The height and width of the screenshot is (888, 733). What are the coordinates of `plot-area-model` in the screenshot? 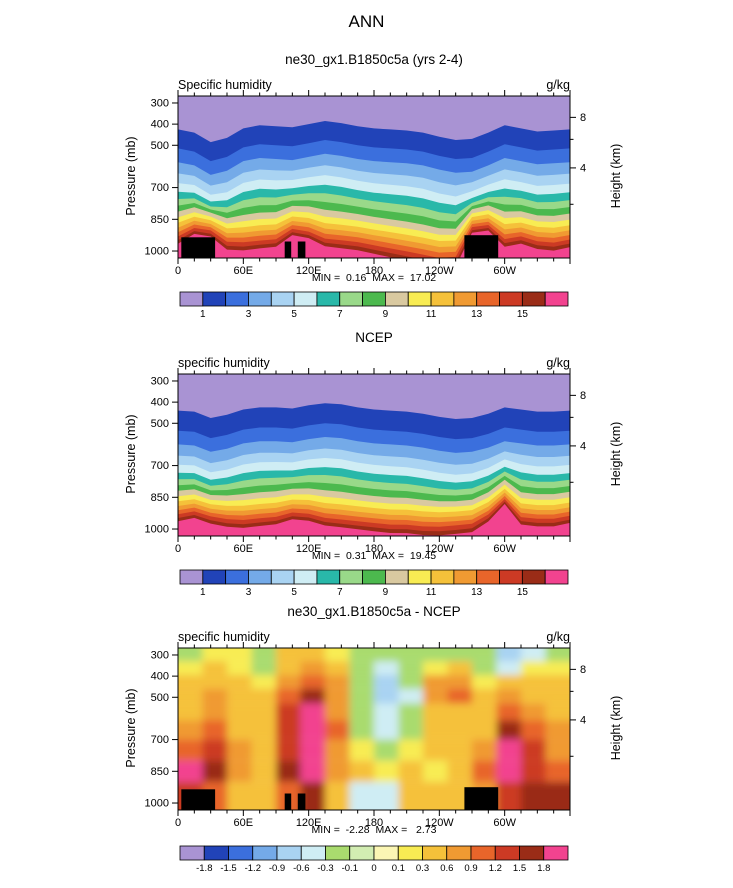 It's located at (374, 177).